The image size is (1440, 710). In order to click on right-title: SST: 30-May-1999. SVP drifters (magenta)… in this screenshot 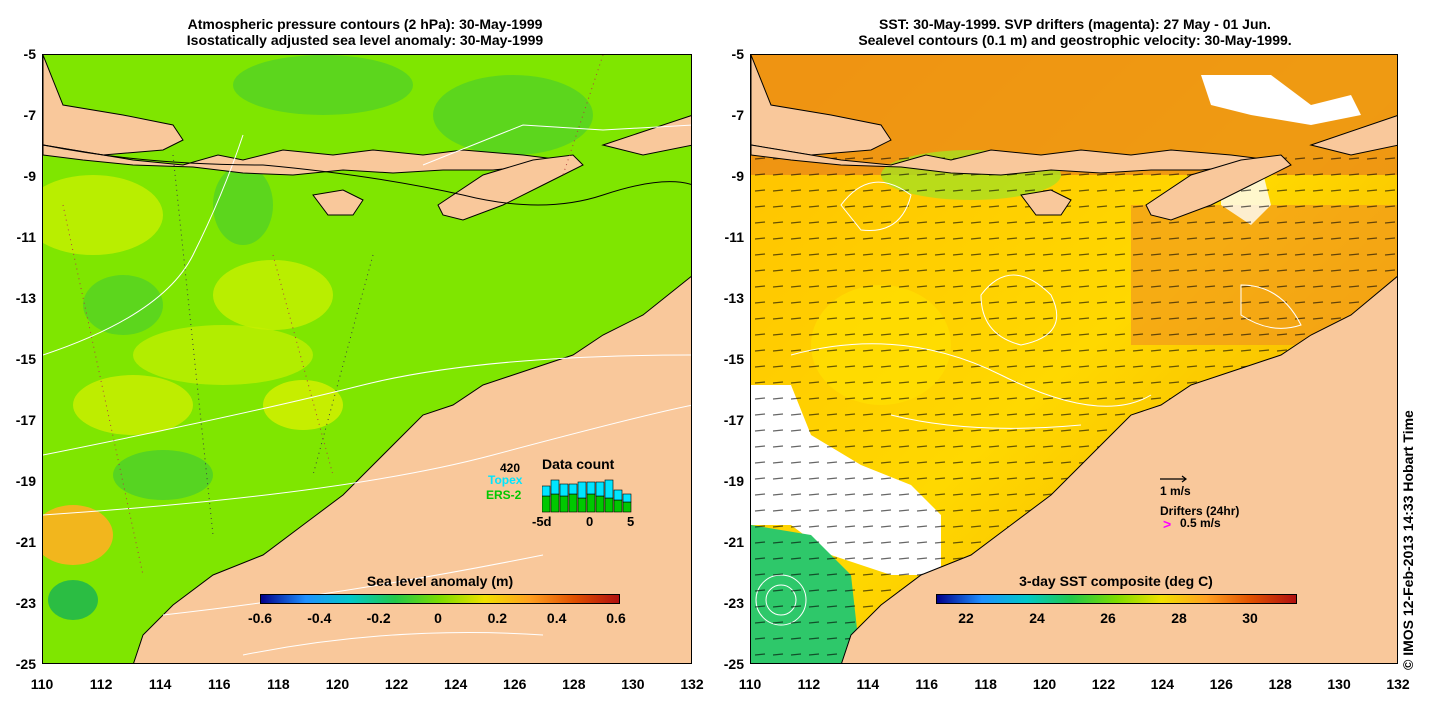, I will do `click(1075, 32)`.